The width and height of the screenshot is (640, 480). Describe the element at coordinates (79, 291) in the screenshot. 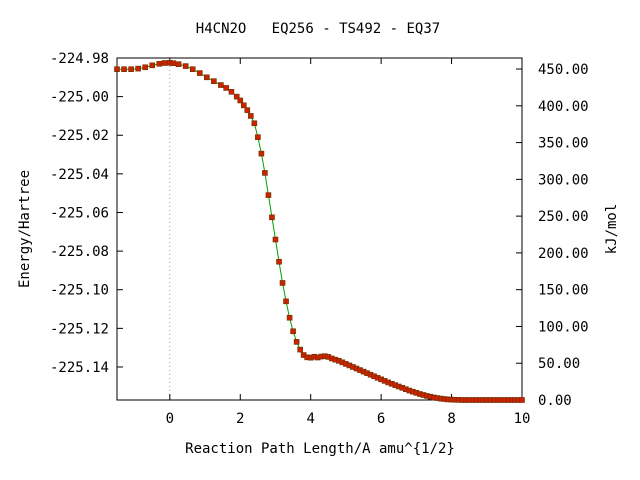

I see `y-tick-label: -225.10` at that location.